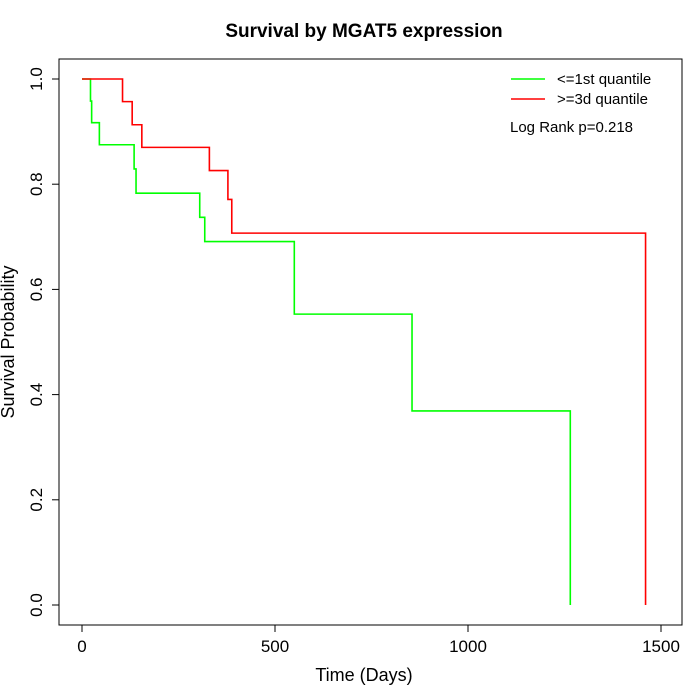  What do you see at coordinates (602, 99) in the screenshot?
I see `legend-label: >=3d quantile` at bounding box center [602, 99].